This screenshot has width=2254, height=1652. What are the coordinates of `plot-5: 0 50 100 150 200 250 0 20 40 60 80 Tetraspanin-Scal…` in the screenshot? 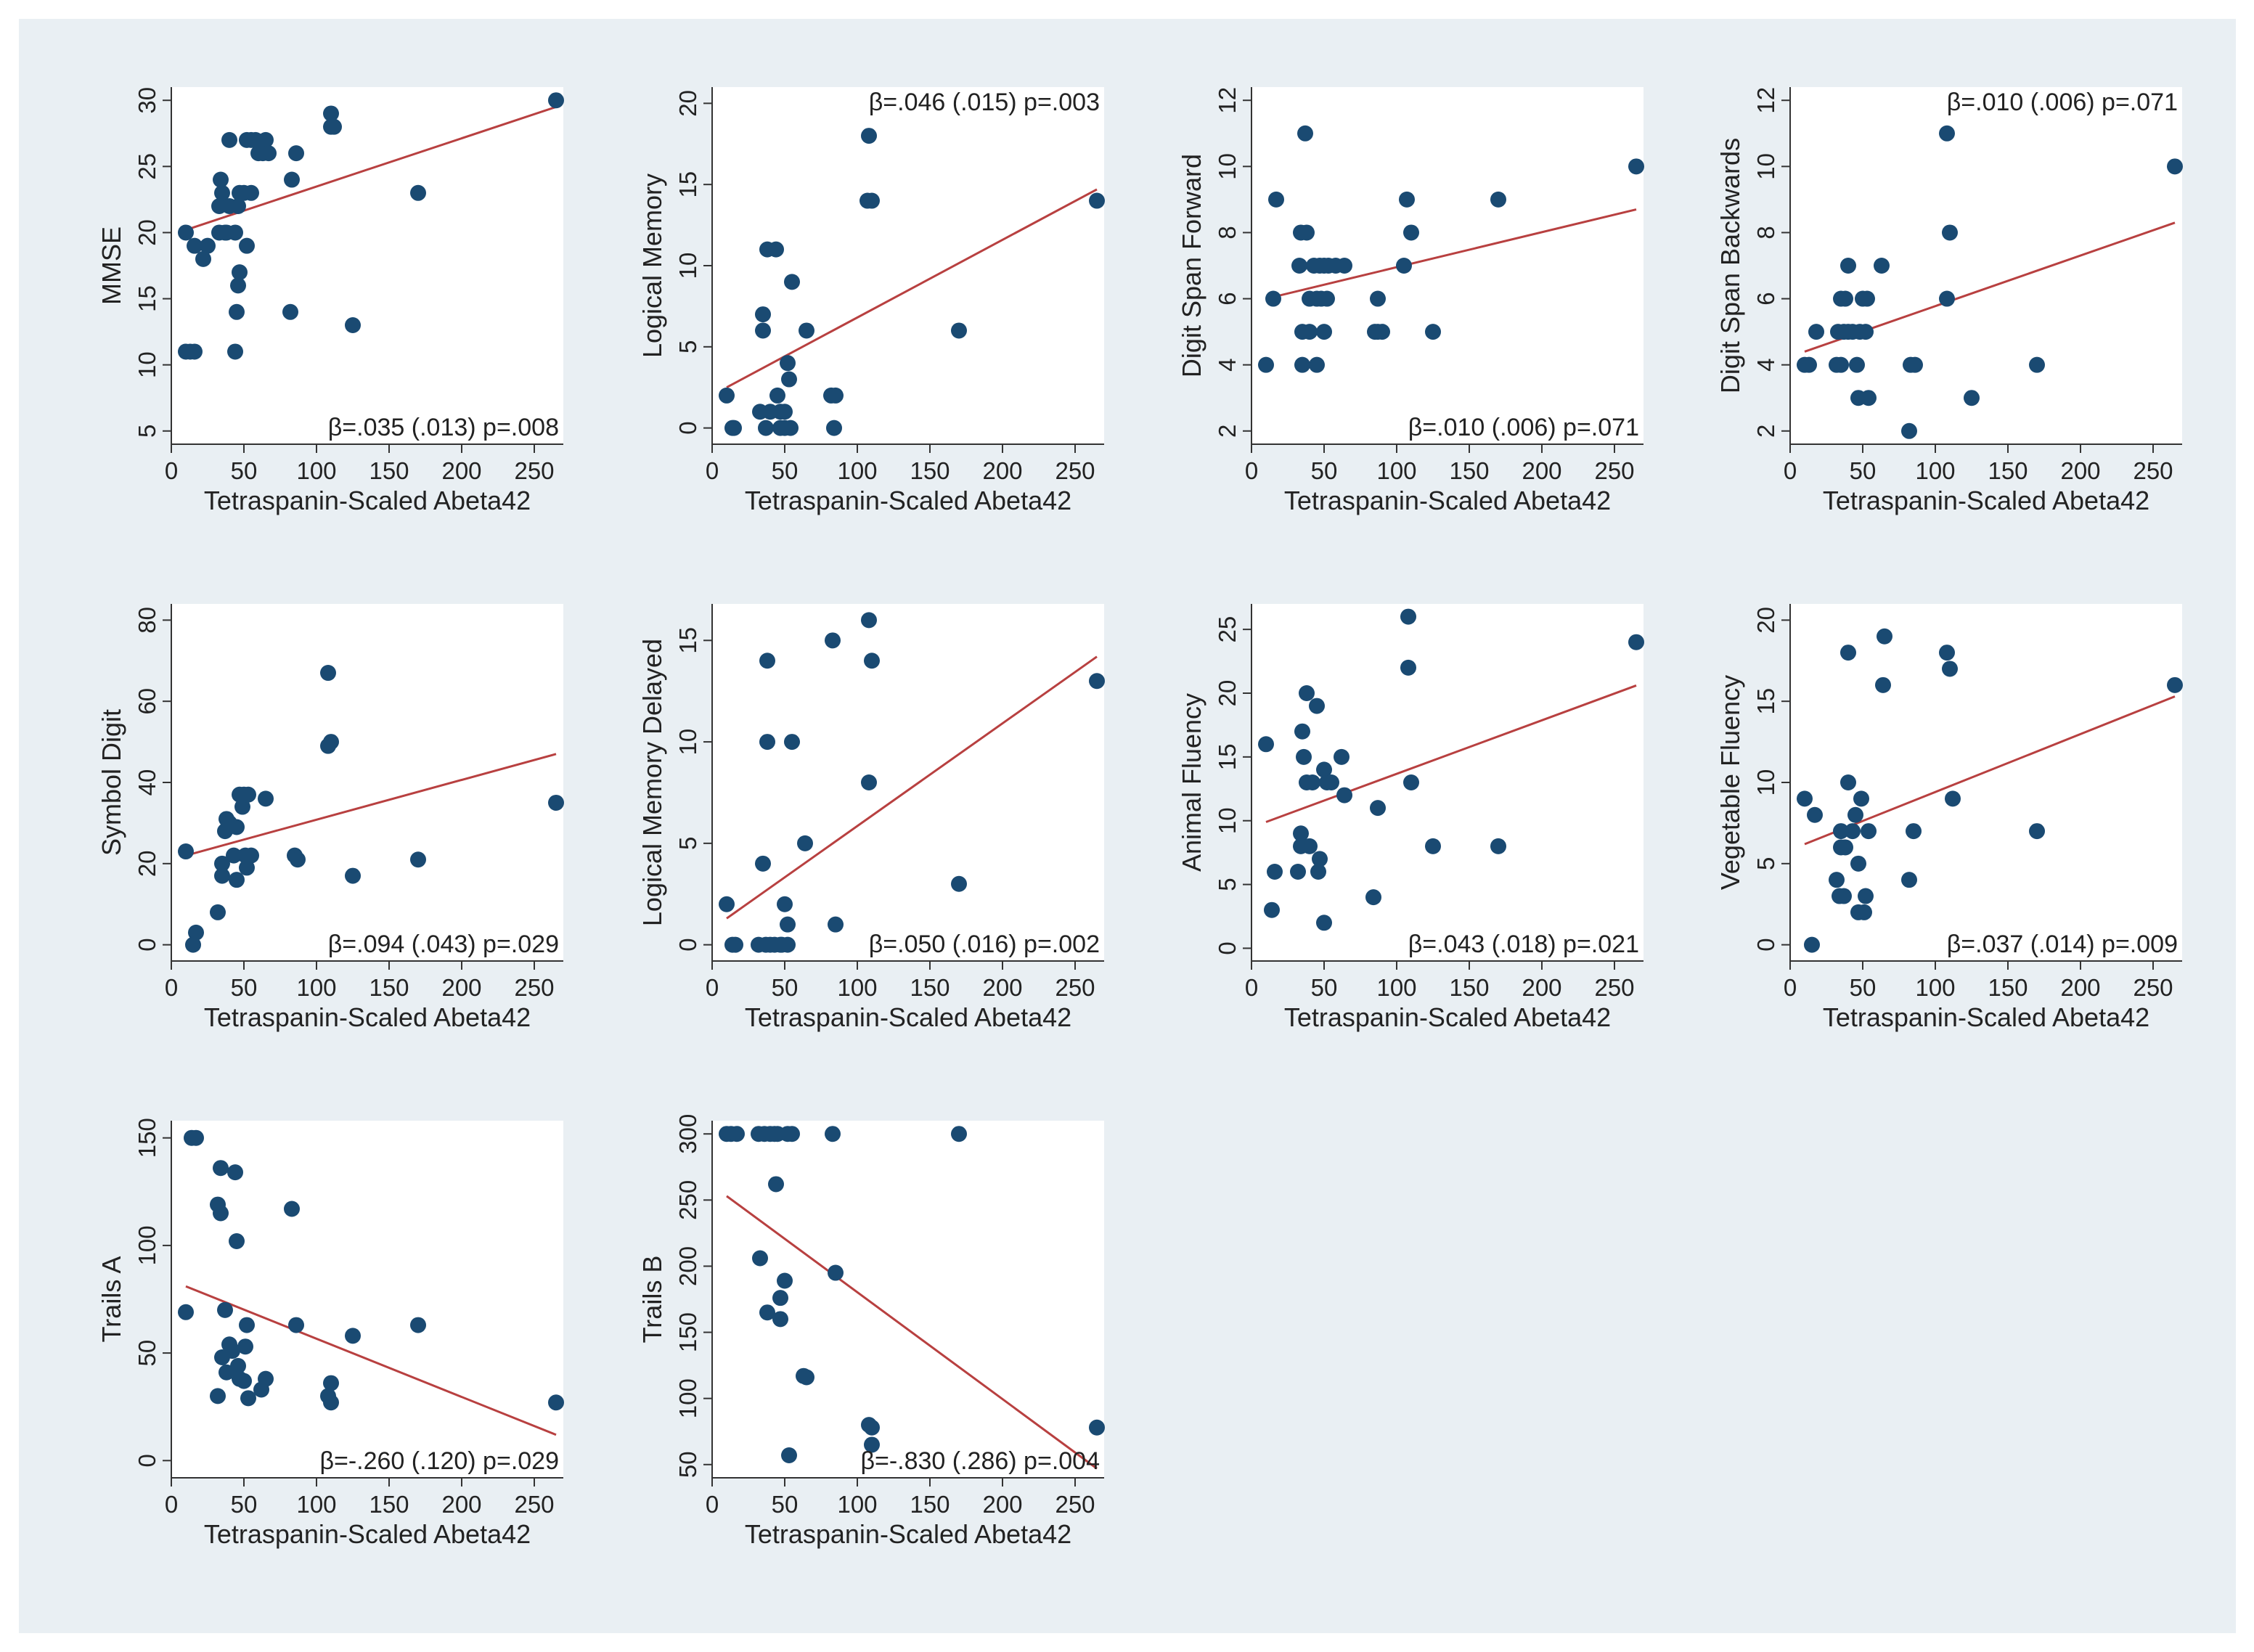 It's located at (331, 818).